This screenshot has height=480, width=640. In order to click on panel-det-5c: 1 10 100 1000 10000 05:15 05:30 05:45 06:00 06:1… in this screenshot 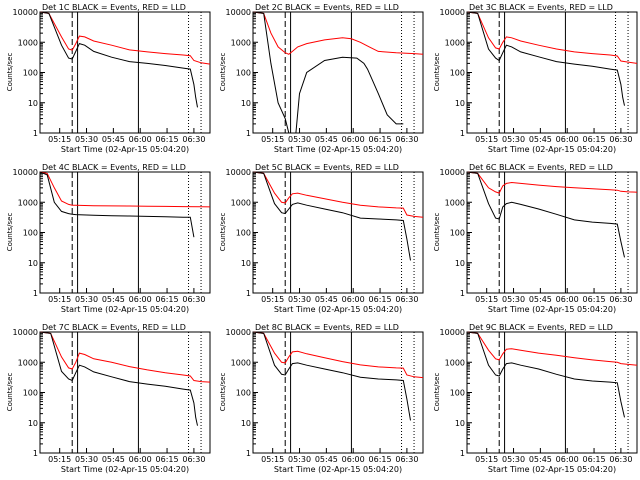, I will do `click(321, 238)`.